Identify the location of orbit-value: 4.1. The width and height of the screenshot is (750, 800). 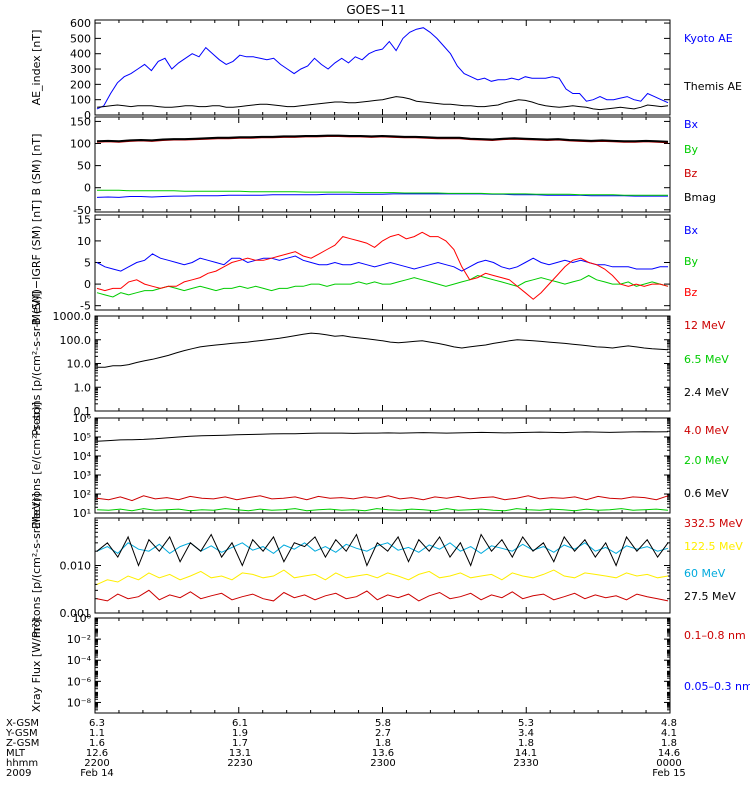
(669, 733).